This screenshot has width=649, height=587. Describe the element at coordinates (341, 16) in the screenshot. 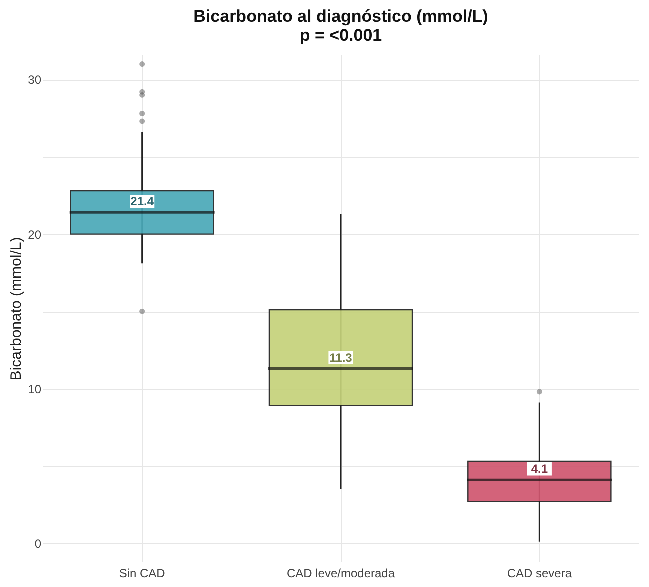

I see `chart-title: Bicarbonato al diagnóstico (mmol/L)` at that location.